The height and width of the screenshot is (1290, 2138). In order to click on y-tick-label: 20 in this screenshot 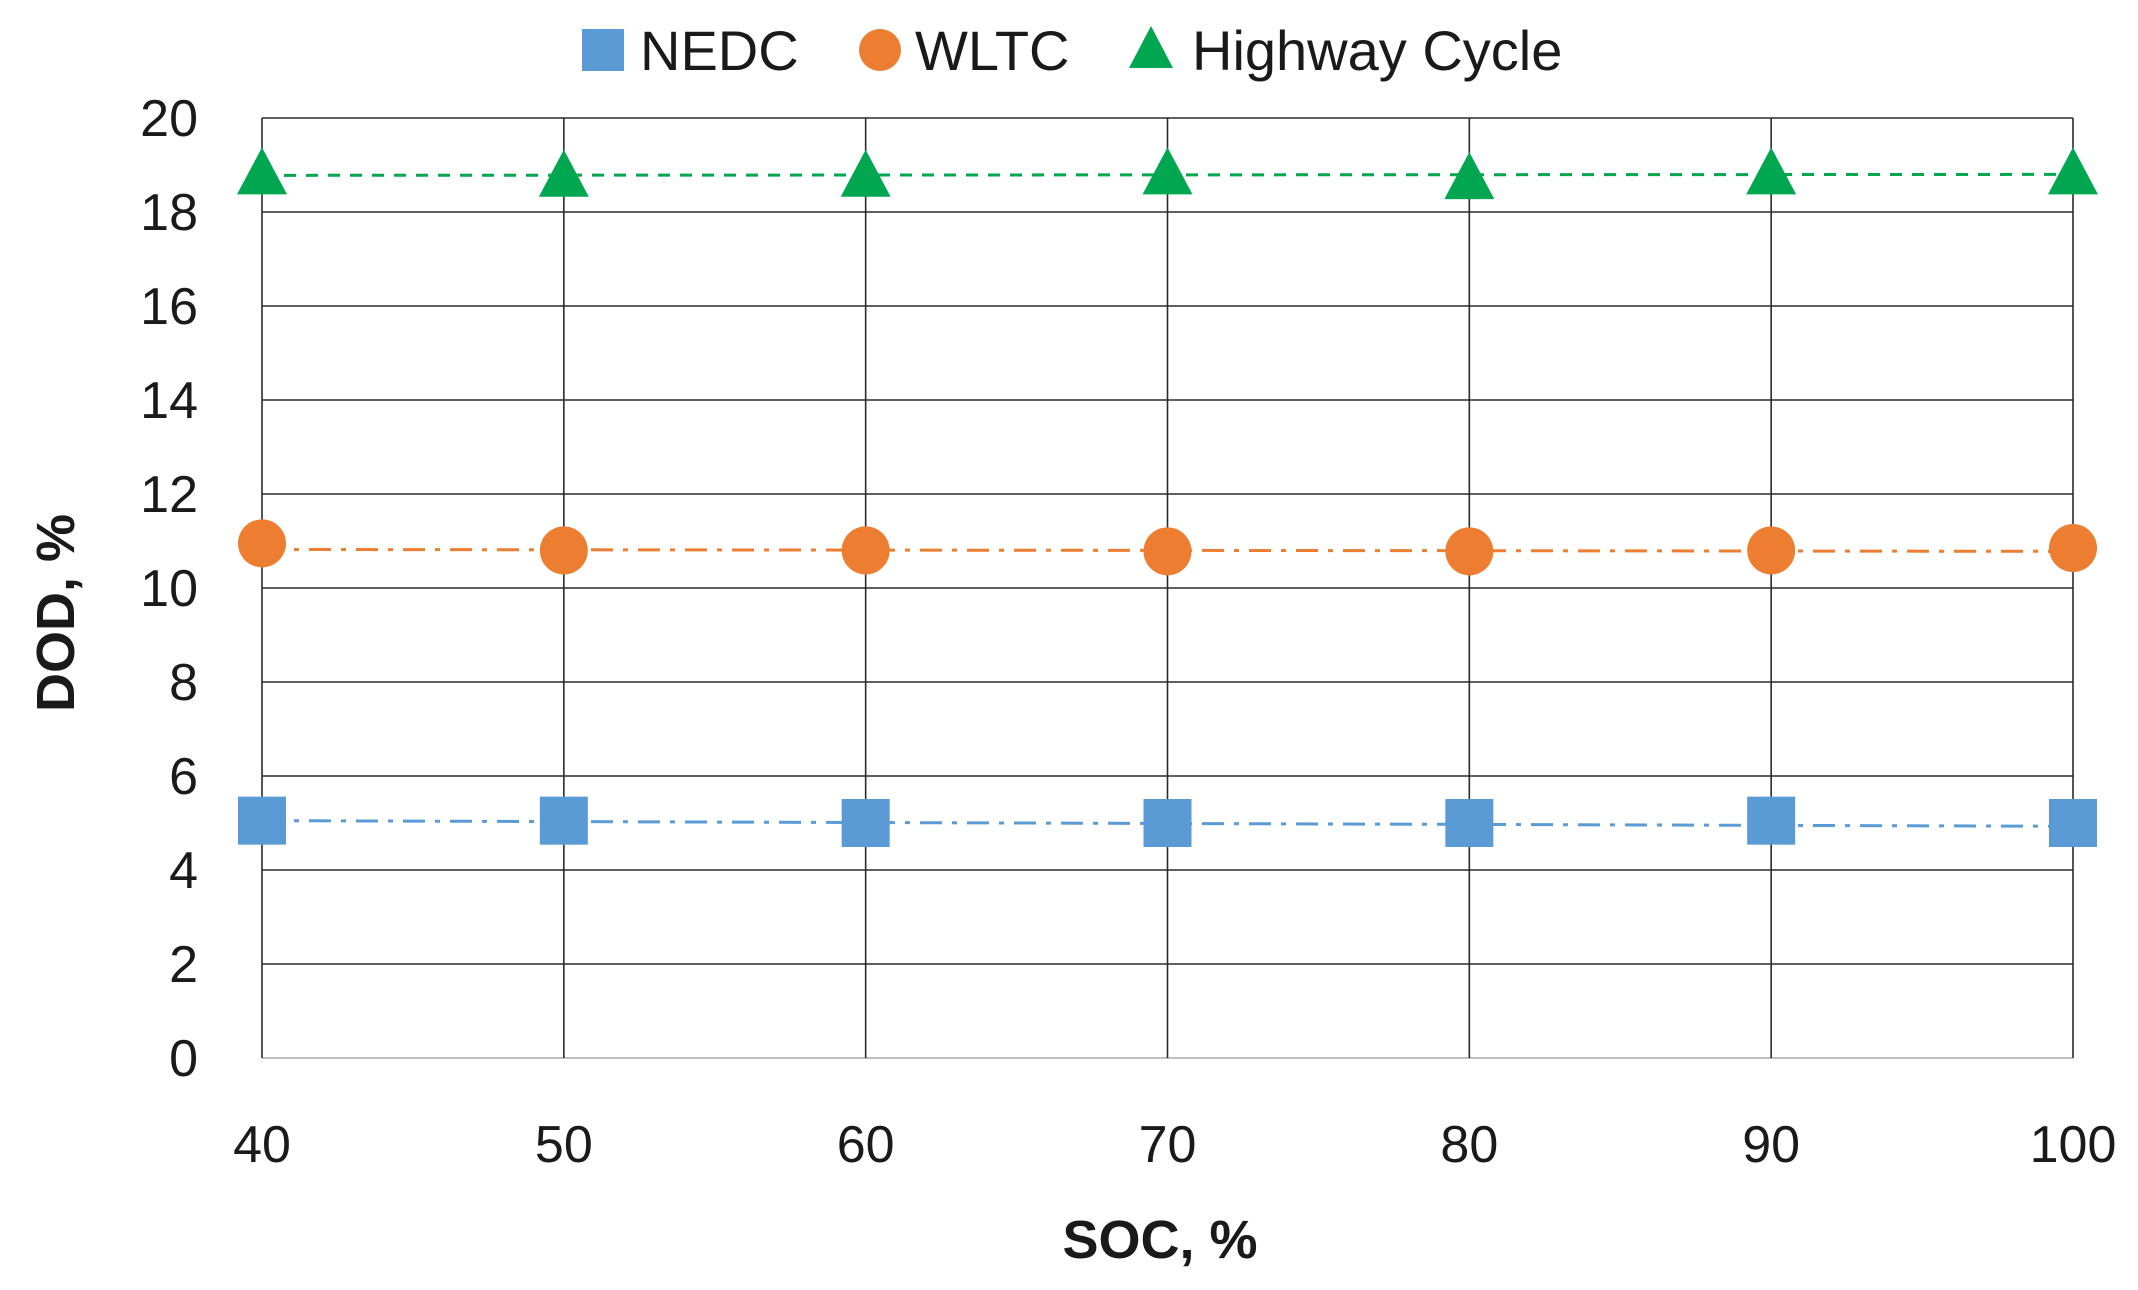, I will do `click(169, 119)`.